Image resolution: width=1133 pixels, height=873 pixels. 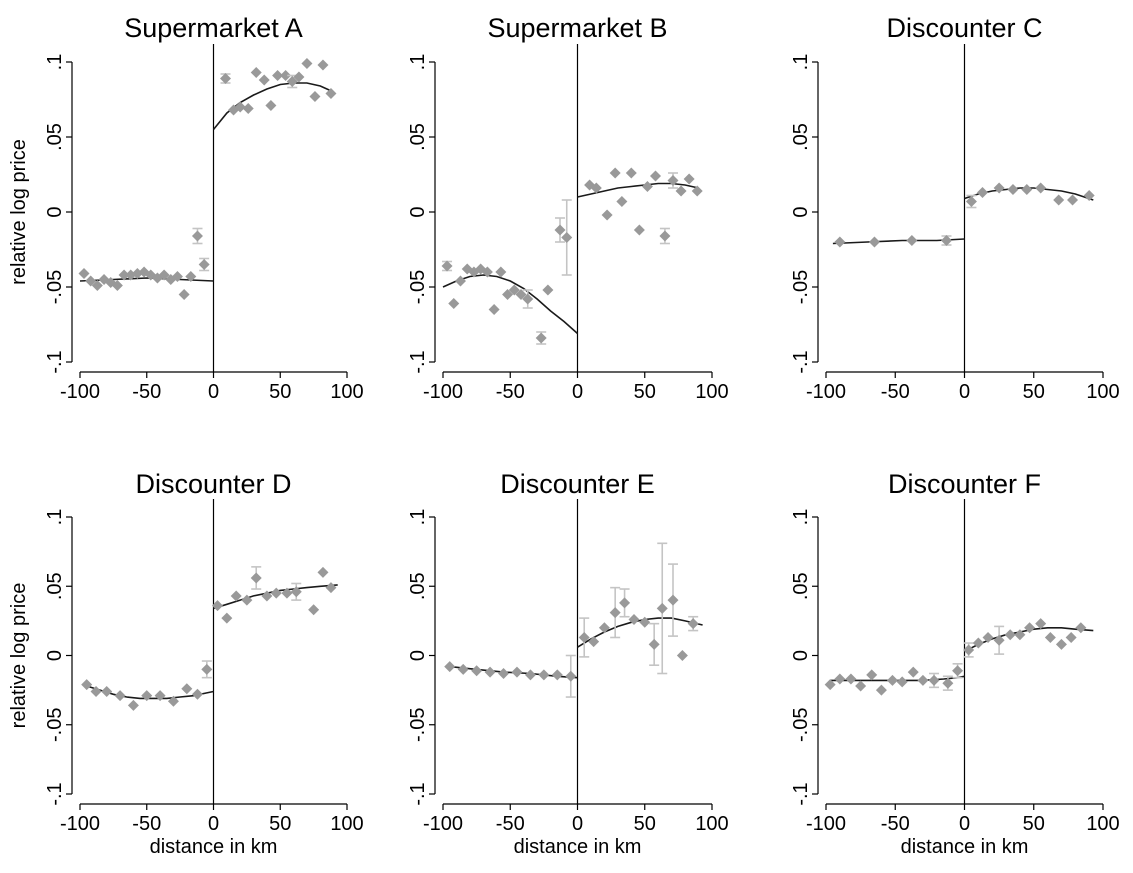 What do you see at coordinates (418, 725) in the screenshot?
I see `y-tick-label: -.05` at bounding box center [418, 725].